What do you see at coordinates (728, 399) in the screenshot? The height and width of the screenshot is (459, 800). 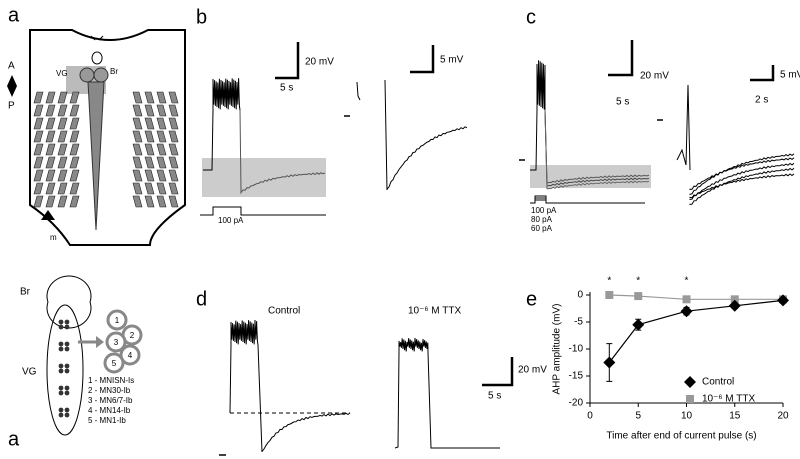 I see `legend-label: 10⁻⁶ M TTX` at bounding box center [728, 399].